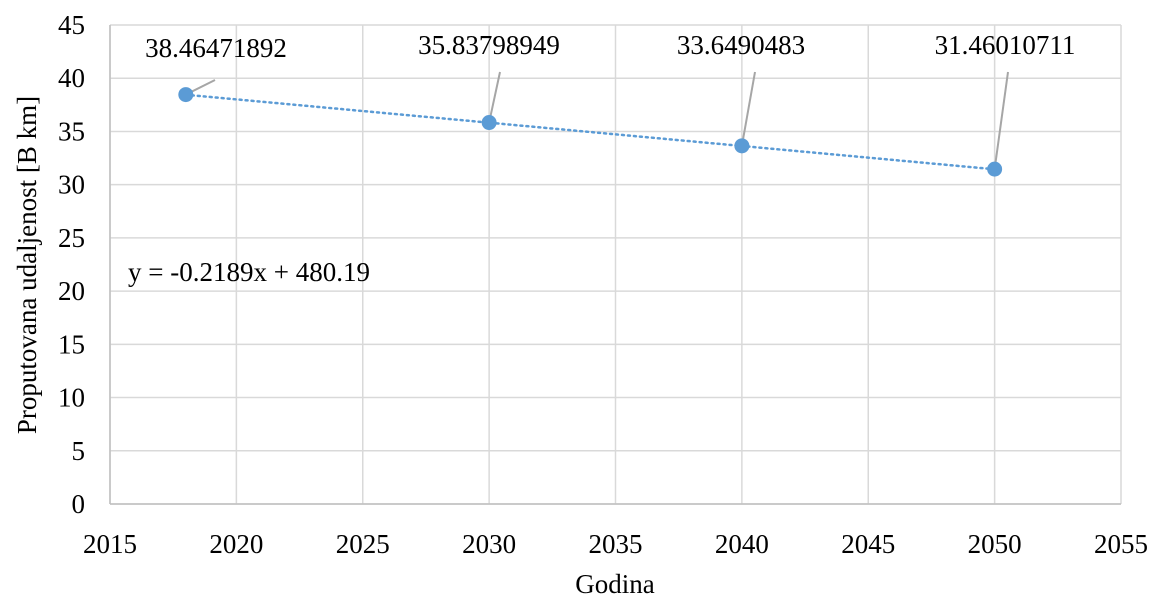 Image resolution: width=1156 pixels, height=603 pixels. What do you see at coordinates (489, 544) in the screenshot?
I see `x-tick-label: 2030` at bounding box center [489, 544].